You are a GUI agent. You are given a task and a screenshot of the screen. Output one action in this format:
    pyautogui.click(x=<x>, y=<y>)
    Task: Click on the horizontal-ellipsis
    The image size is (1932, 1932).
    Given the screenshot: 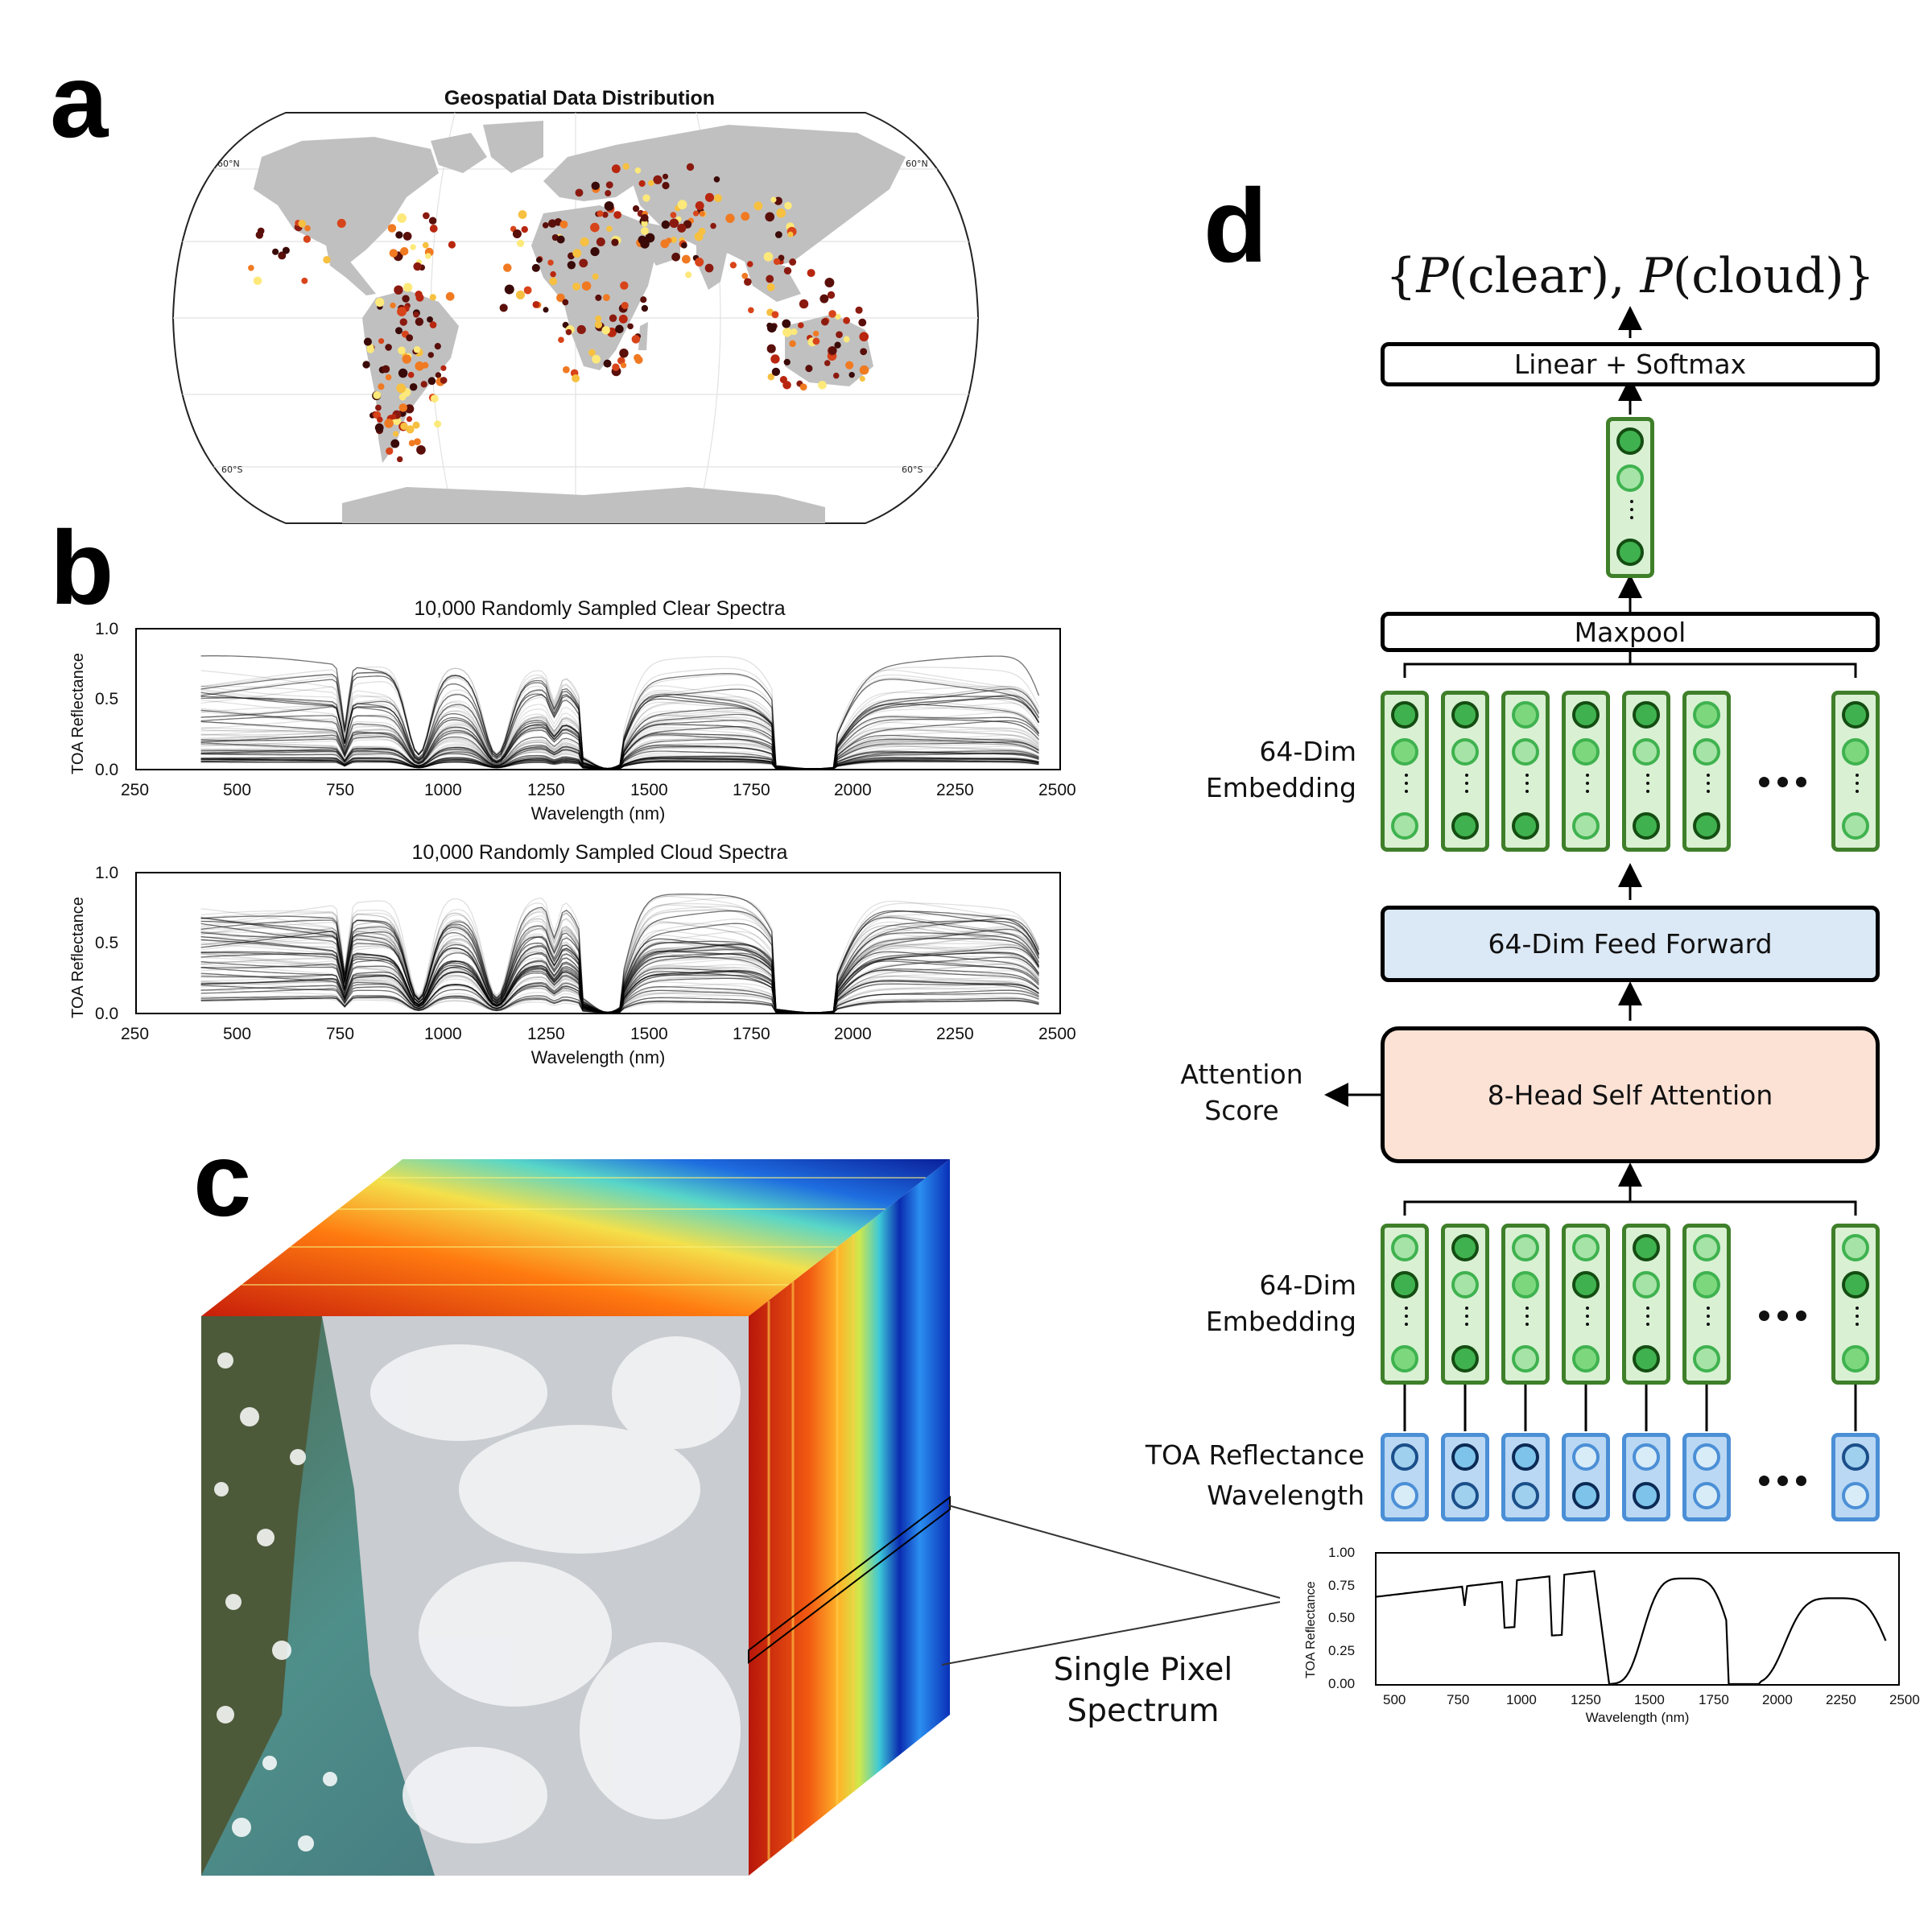 What is the action you would take?
    pyautogui.click(x=1782, y=782)
    